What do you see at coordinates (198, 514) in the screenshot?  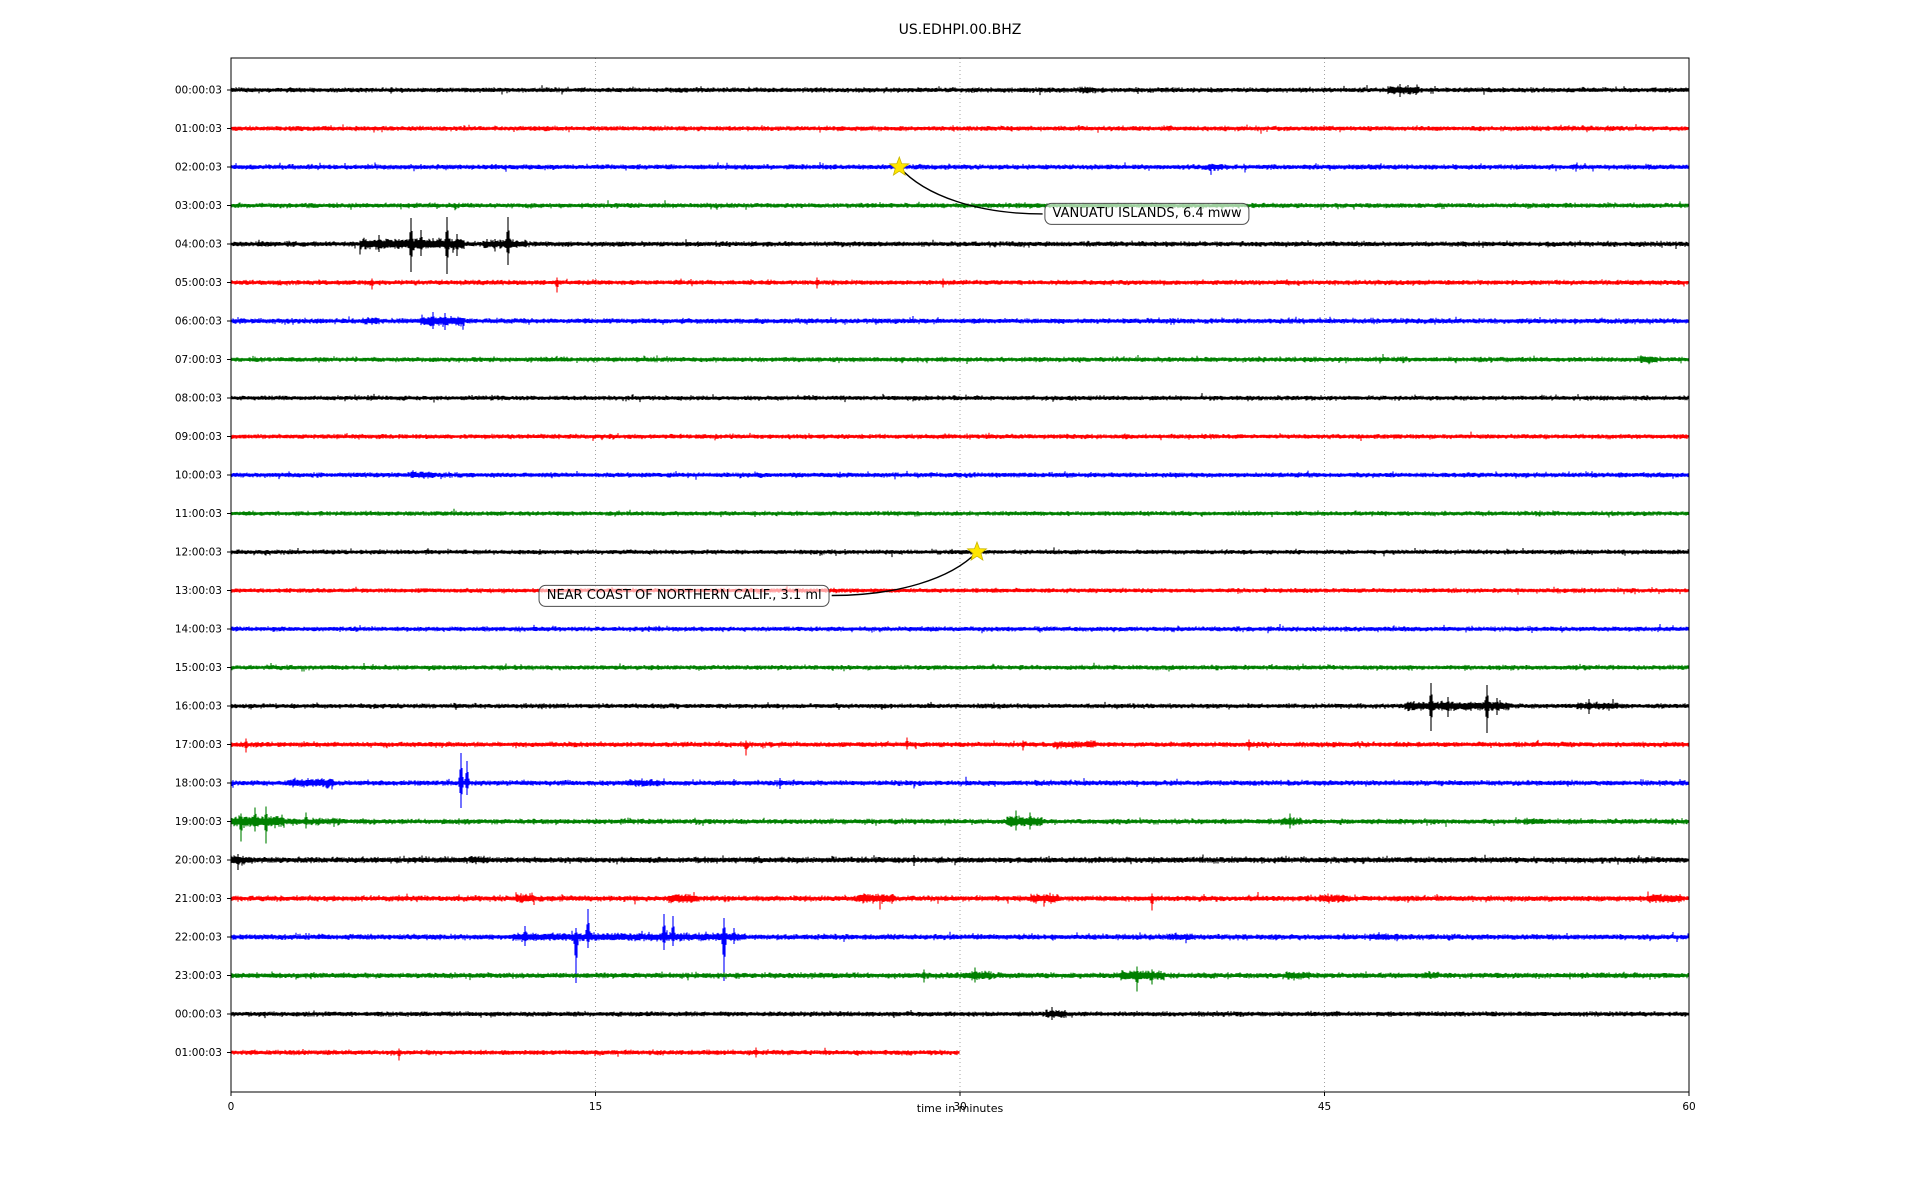 I see `y-tick-label: 11:00:03` at bounding box center [198, 514].